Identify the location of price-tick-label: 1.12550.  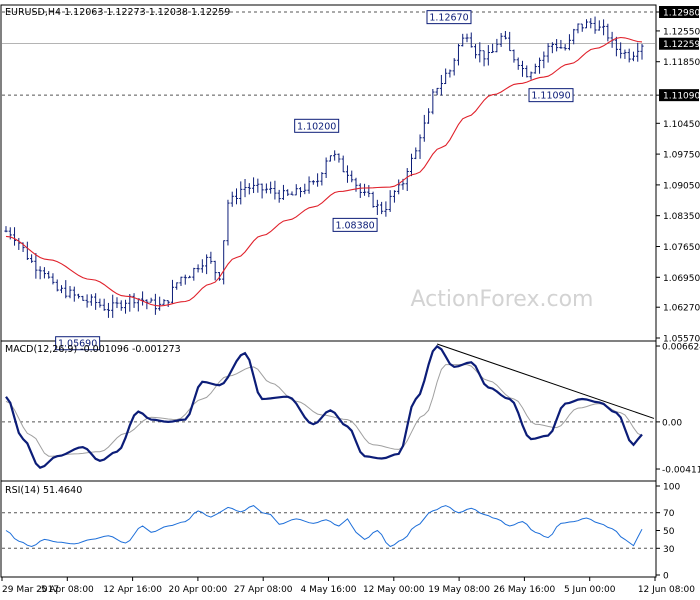
(681, 32).